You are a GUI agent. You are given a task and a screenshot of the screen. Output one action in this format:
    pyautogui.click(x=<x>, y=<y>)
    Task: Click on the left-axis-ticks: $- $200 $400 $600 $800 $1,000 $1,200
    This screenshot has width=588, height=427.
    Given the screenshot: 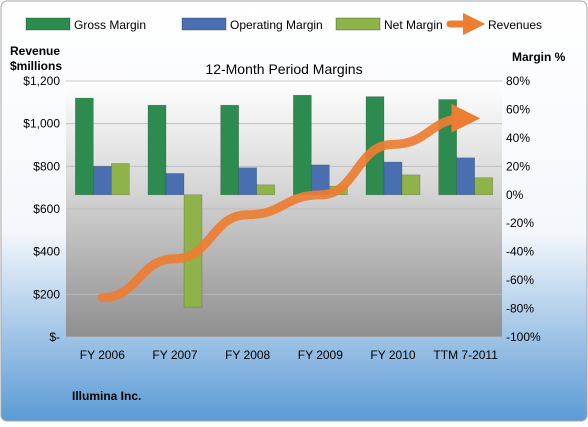 What is the action you would take?
    pyautogui.click(x=41, y=209)
    